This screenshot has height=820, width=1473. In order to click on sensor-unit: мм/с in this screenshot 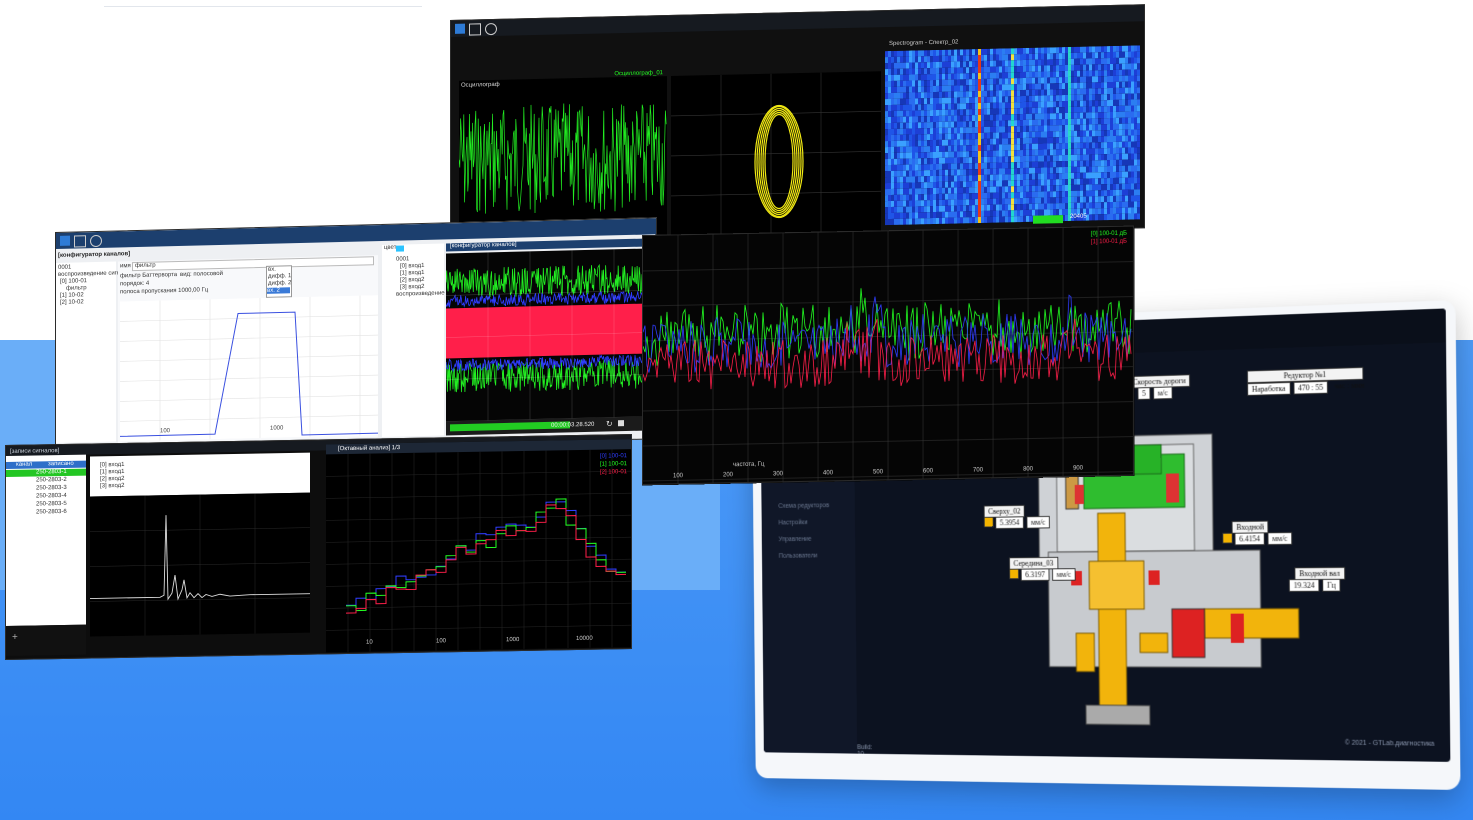, I will do `click(1037, 522)`.